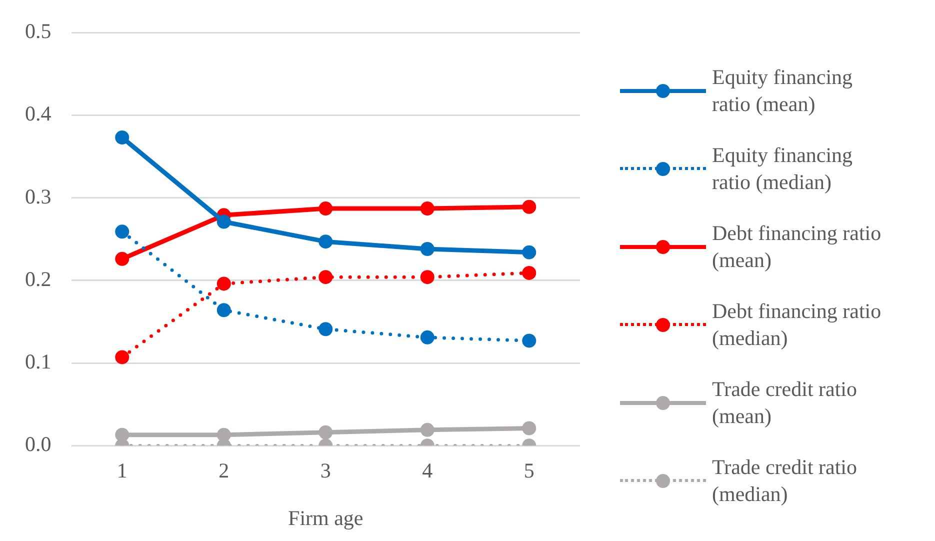 The image size is (935, 541). Describe the element at coordinates (38, 31) in the screenshot. I see `y-tick-label: 0.5` at that location.